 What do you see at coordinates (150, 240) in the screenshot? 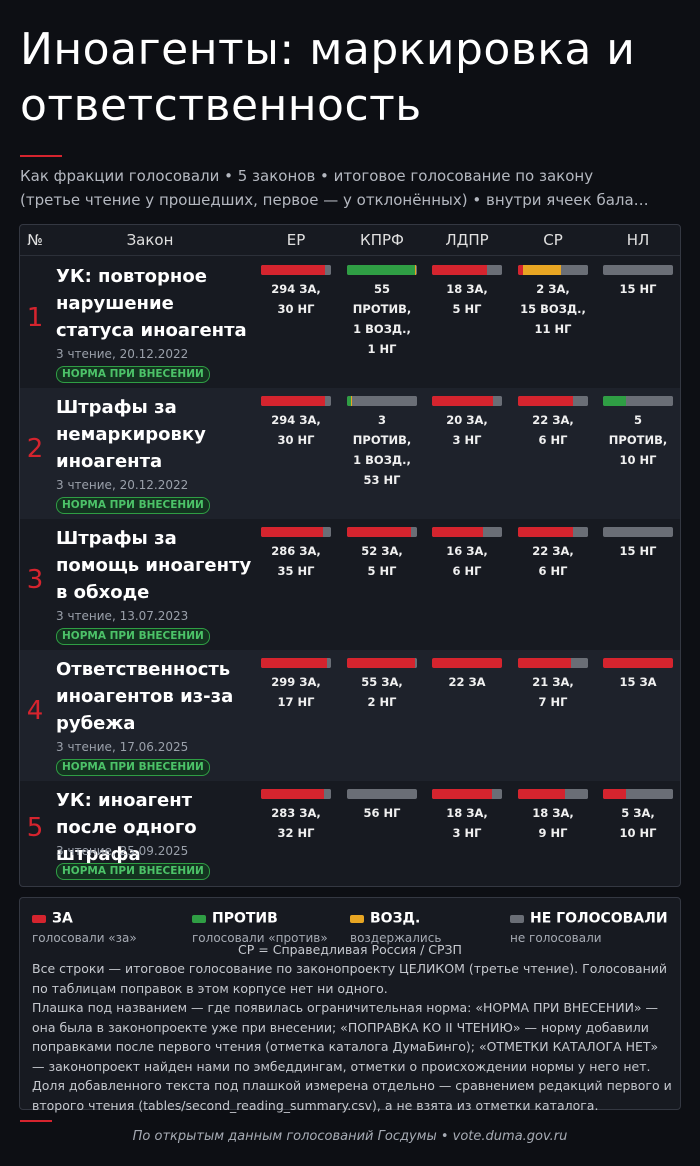
I see `header-law: Закон` at bounding box center [150, 240].